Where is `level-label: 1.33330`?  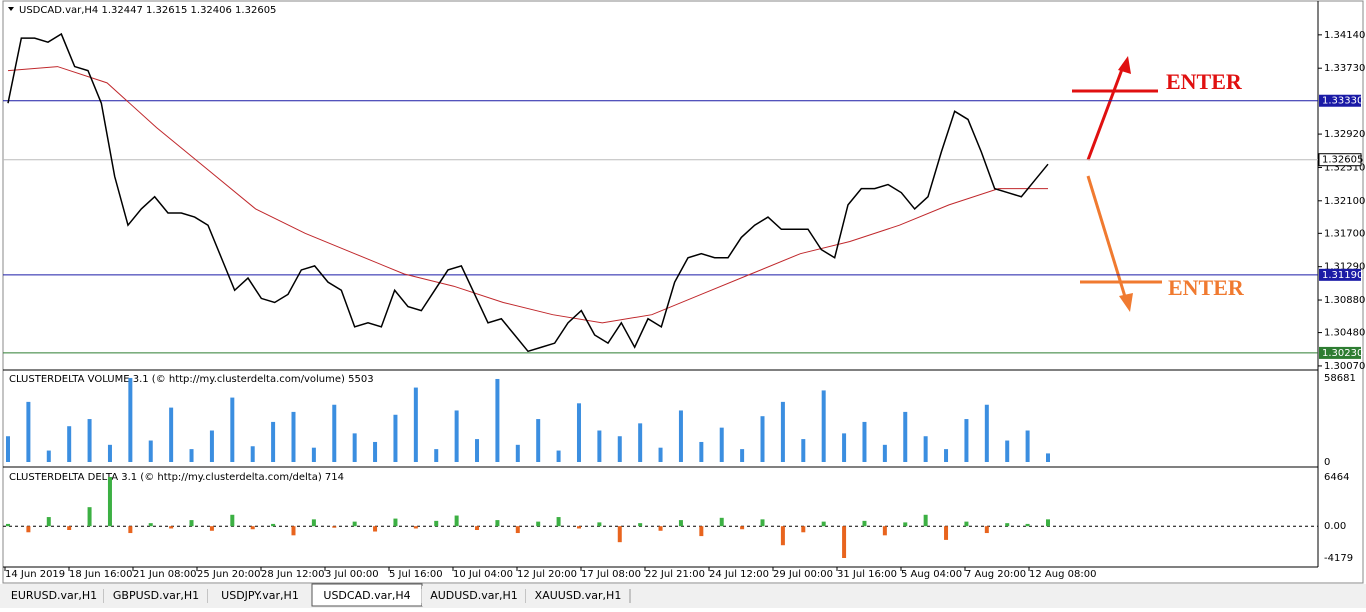
level-label: 1.33330 is located at coordinates (1342, 101).